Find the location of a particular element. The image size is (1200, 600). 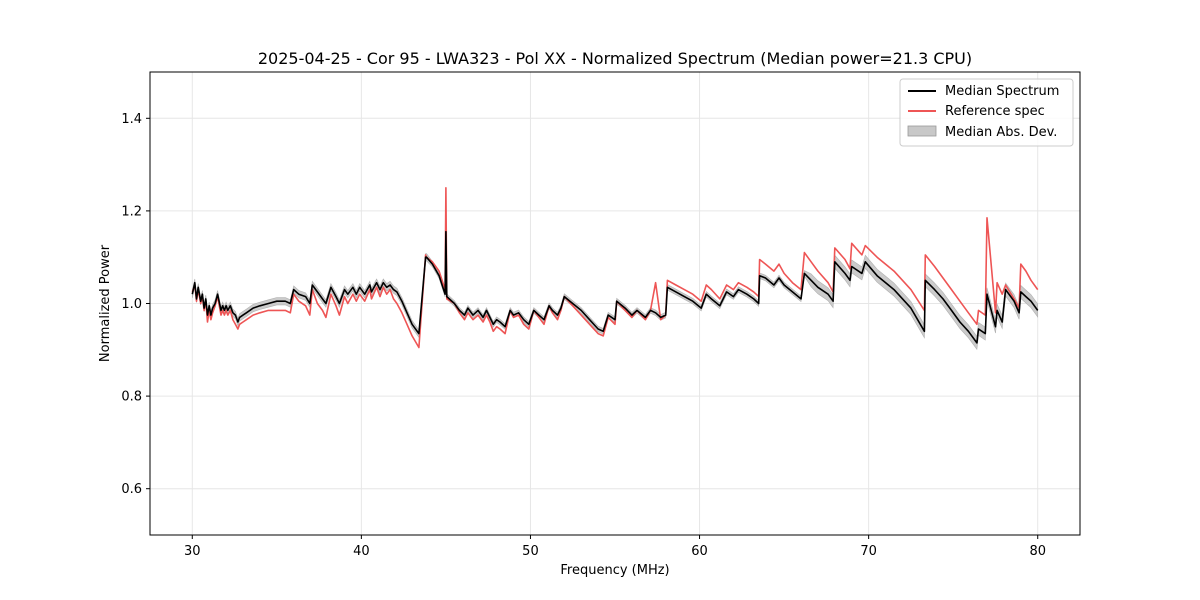

y-tick-label: 1.0 is located at coordinates (131, 304).